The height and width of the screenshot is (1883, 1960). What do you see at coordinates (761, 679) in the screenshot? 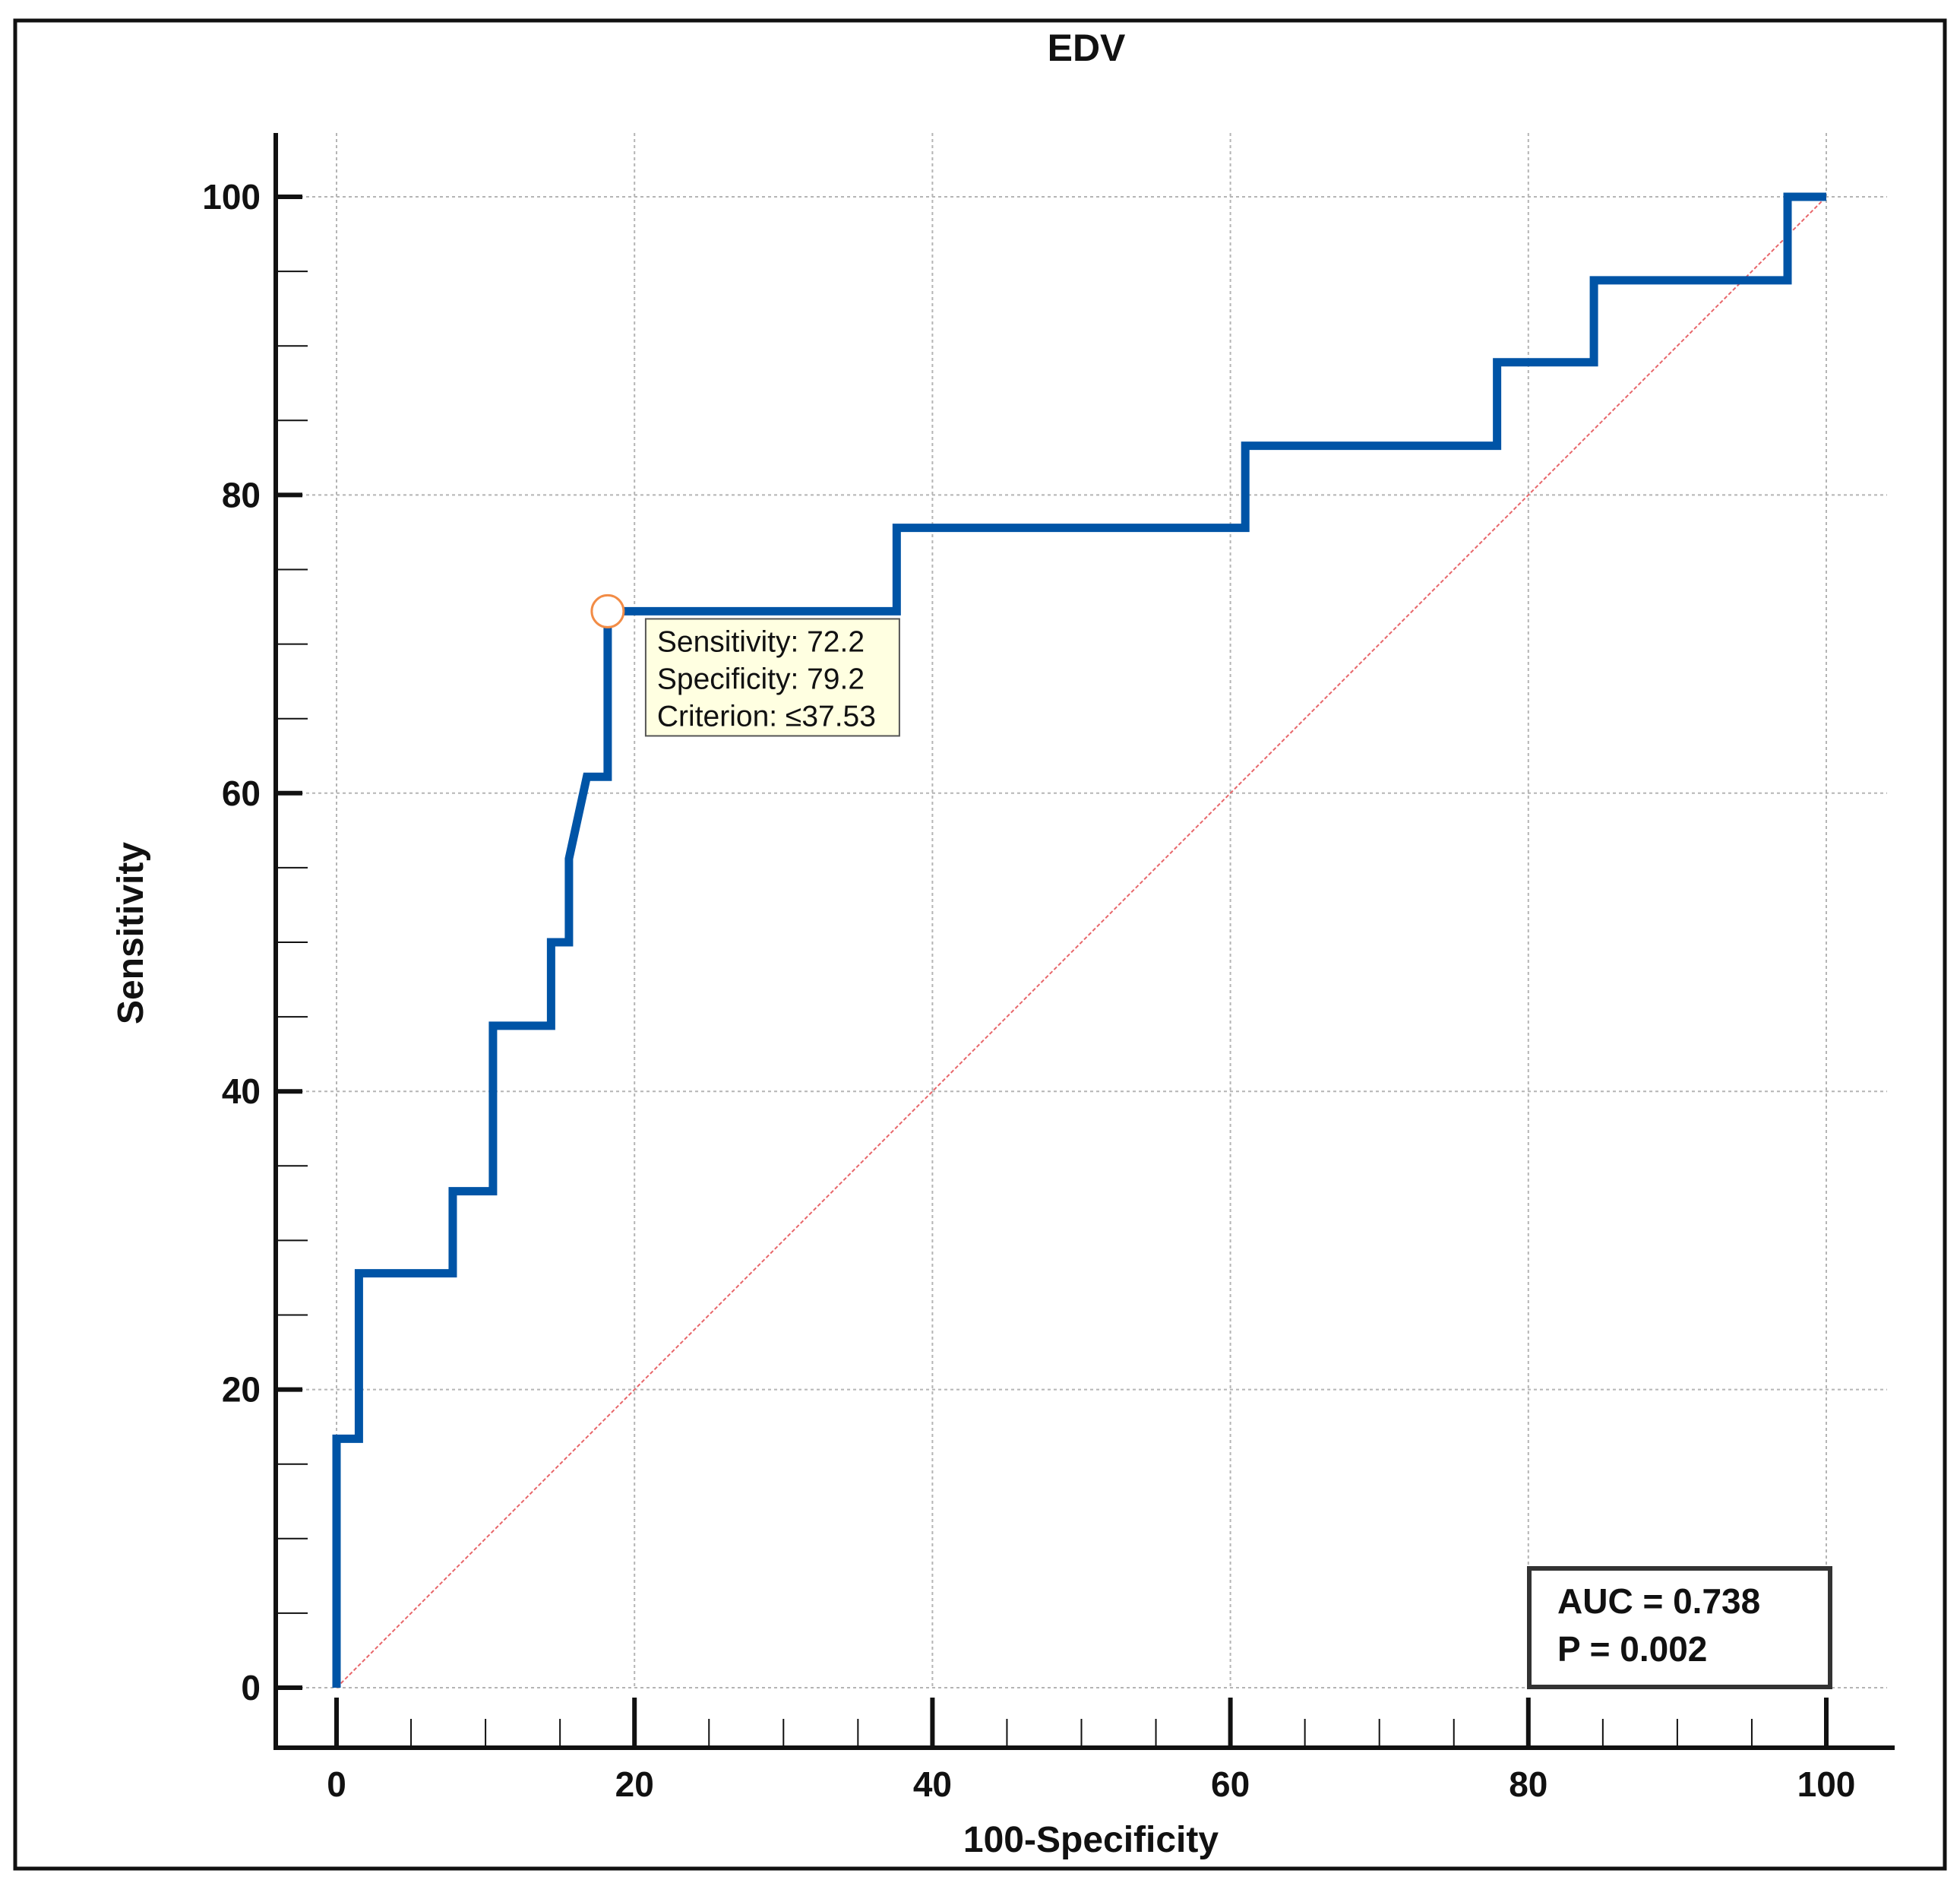
I see `tooltip-specificity: Specificity: 79.2` at bounding box center [761, 679].